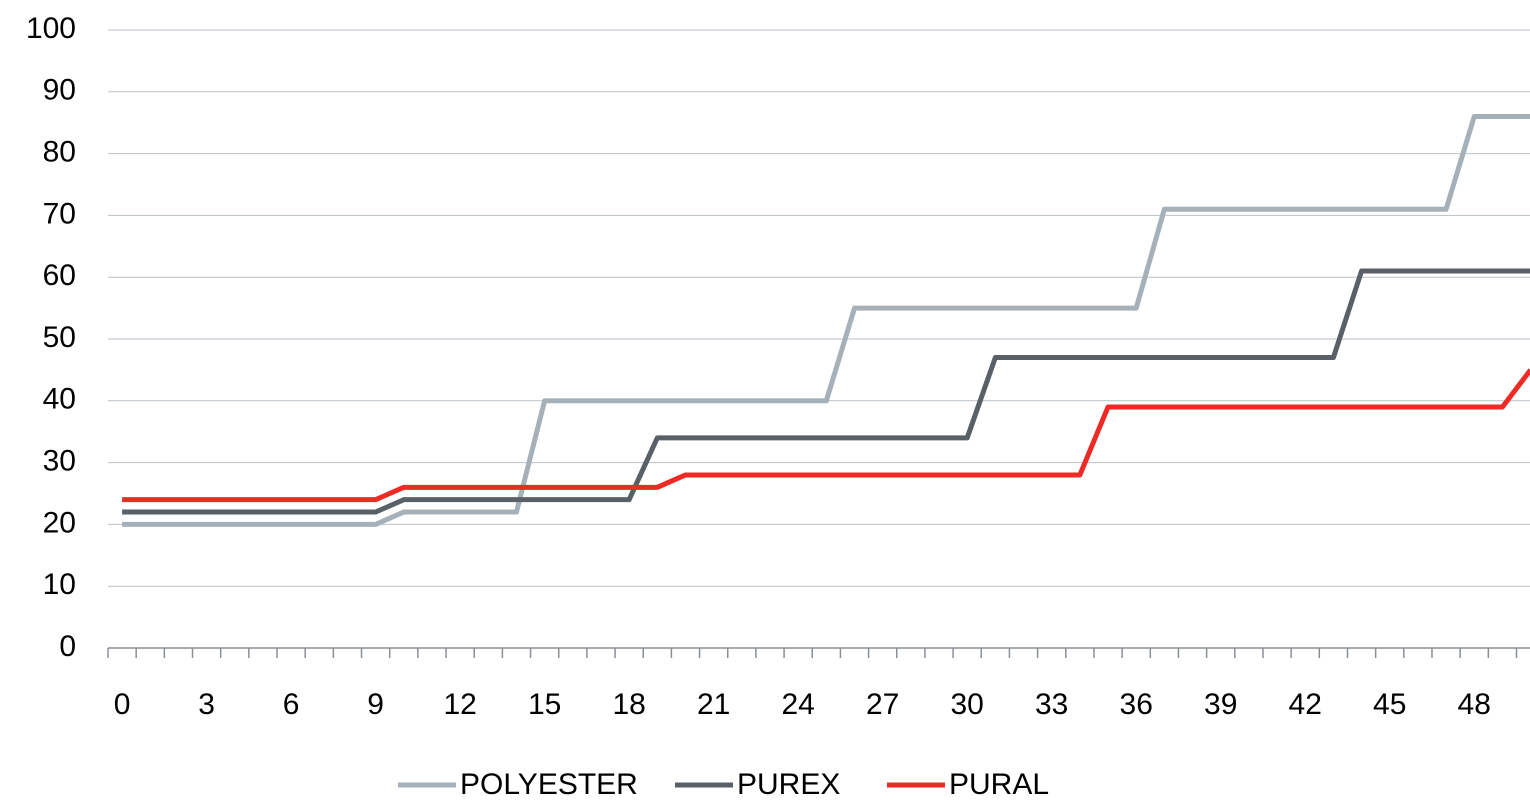  Describe the element at coordinates (549, 784) in the screenshot. I see `legend-label: POLYESTER` at that location.